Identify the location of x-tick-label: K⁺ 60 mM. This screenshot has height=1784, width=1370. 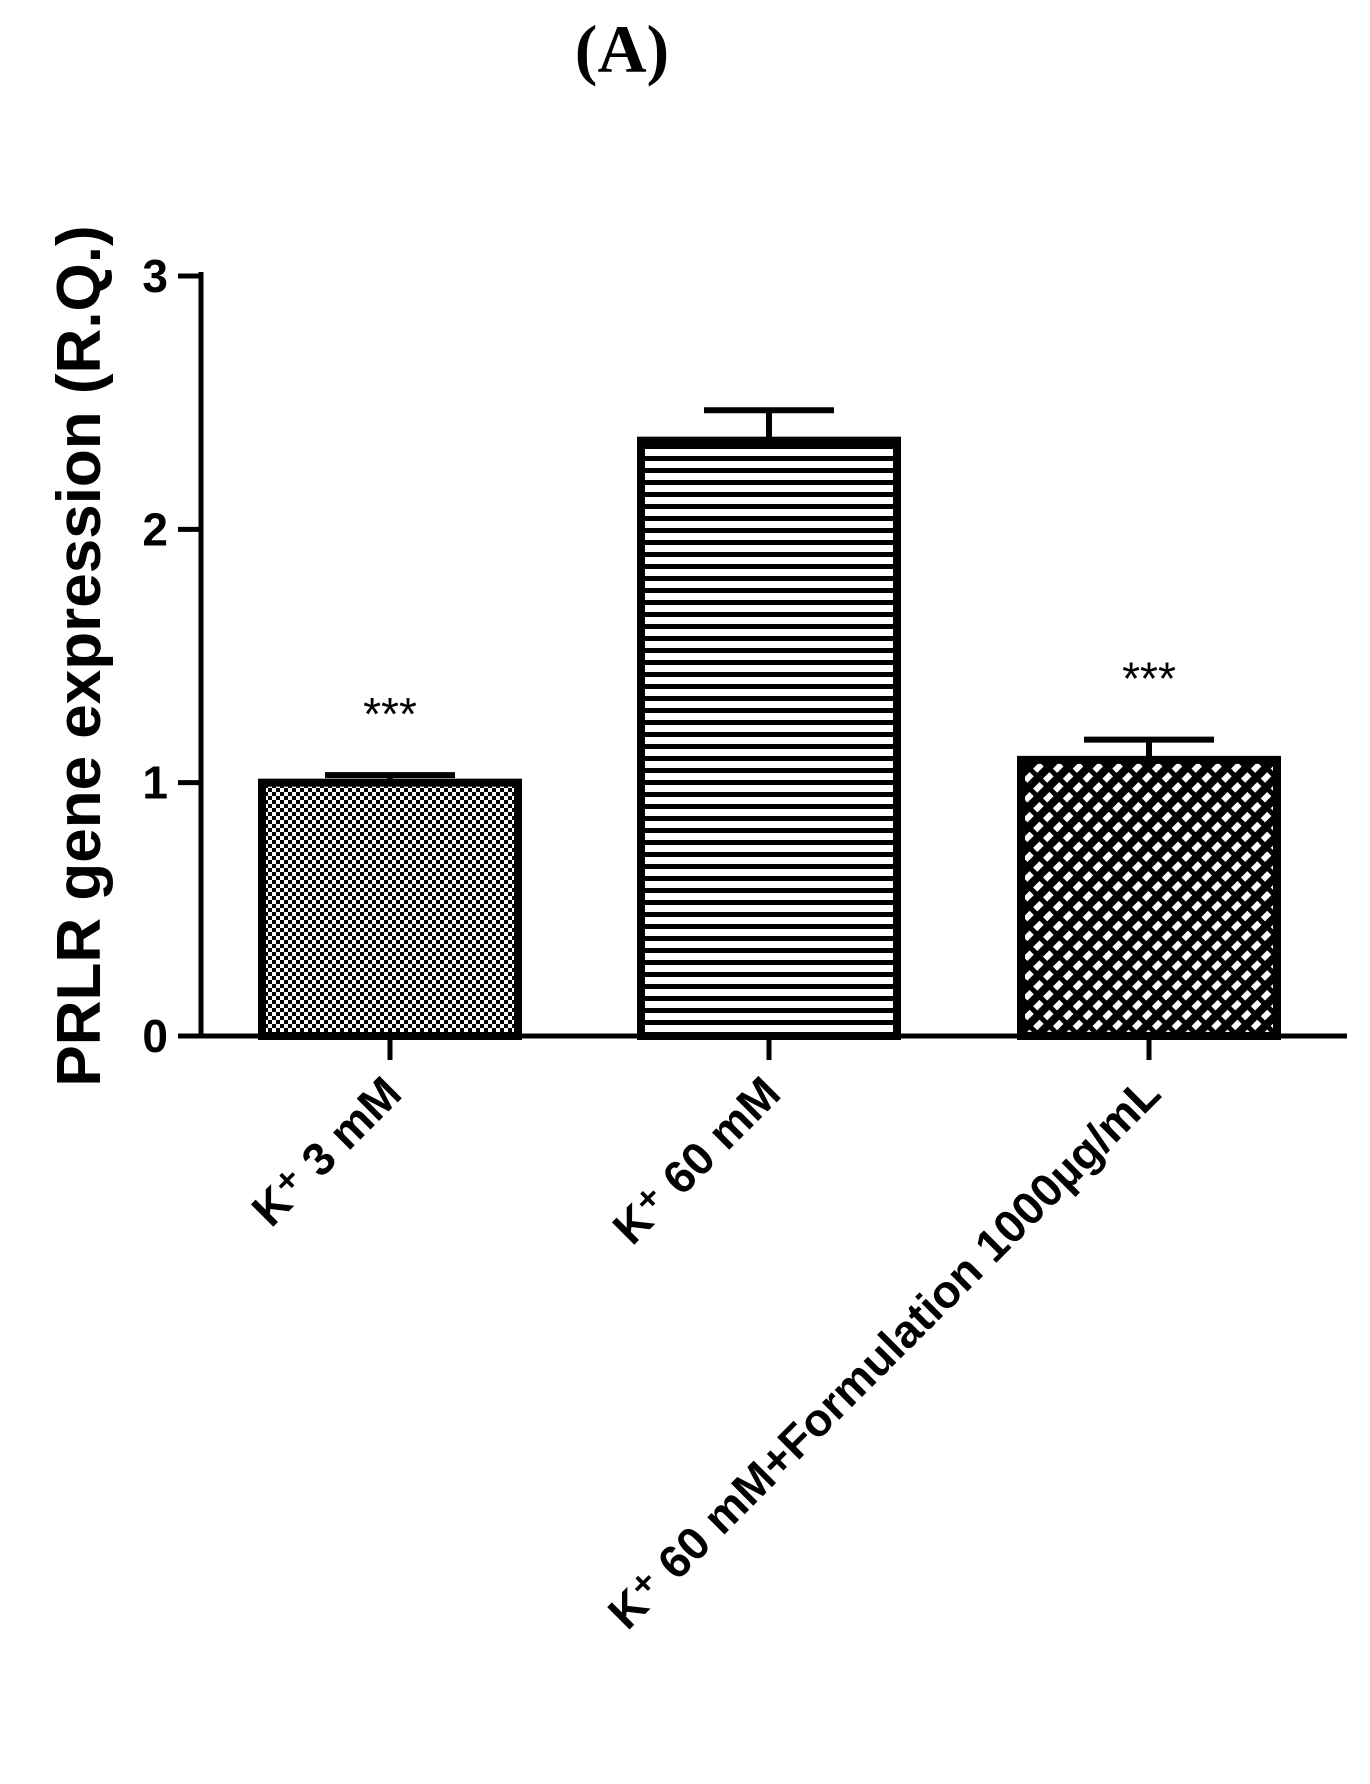
(696, 1160).